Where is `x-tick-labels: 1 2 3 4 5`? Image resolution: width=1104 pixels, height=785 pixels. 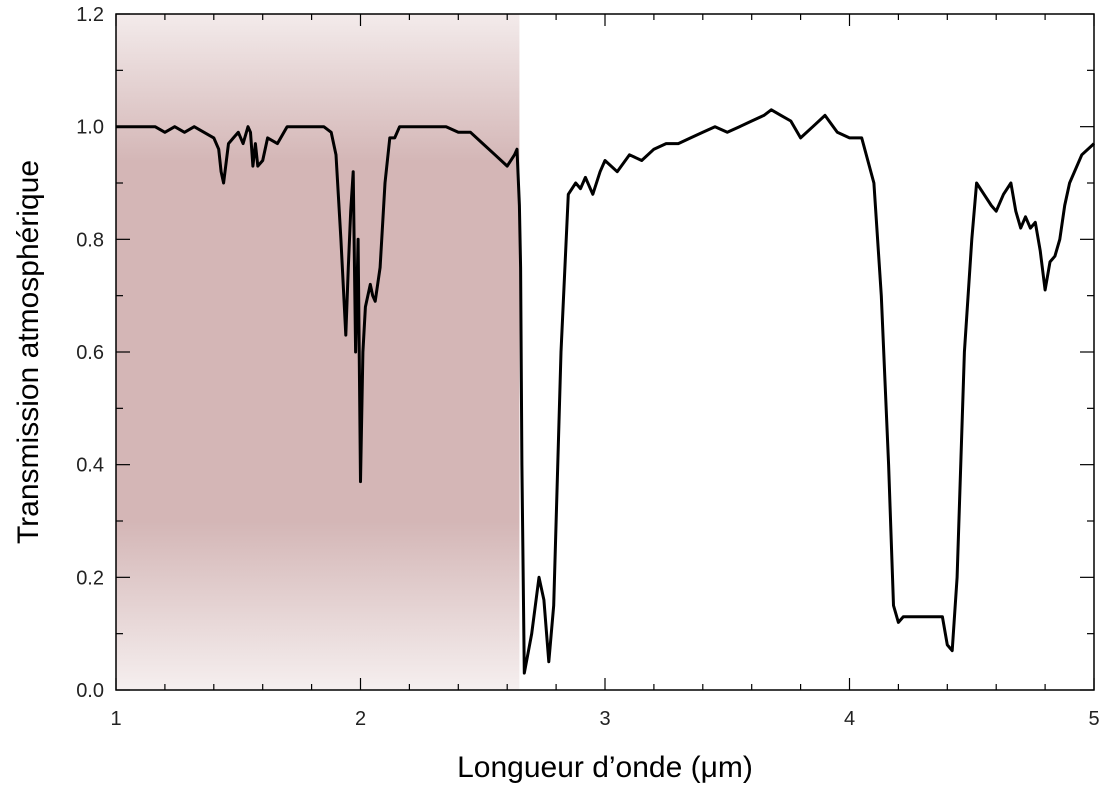
x-tick-labels: 1 2 3 4 5 is located at coordinates (604, 719).